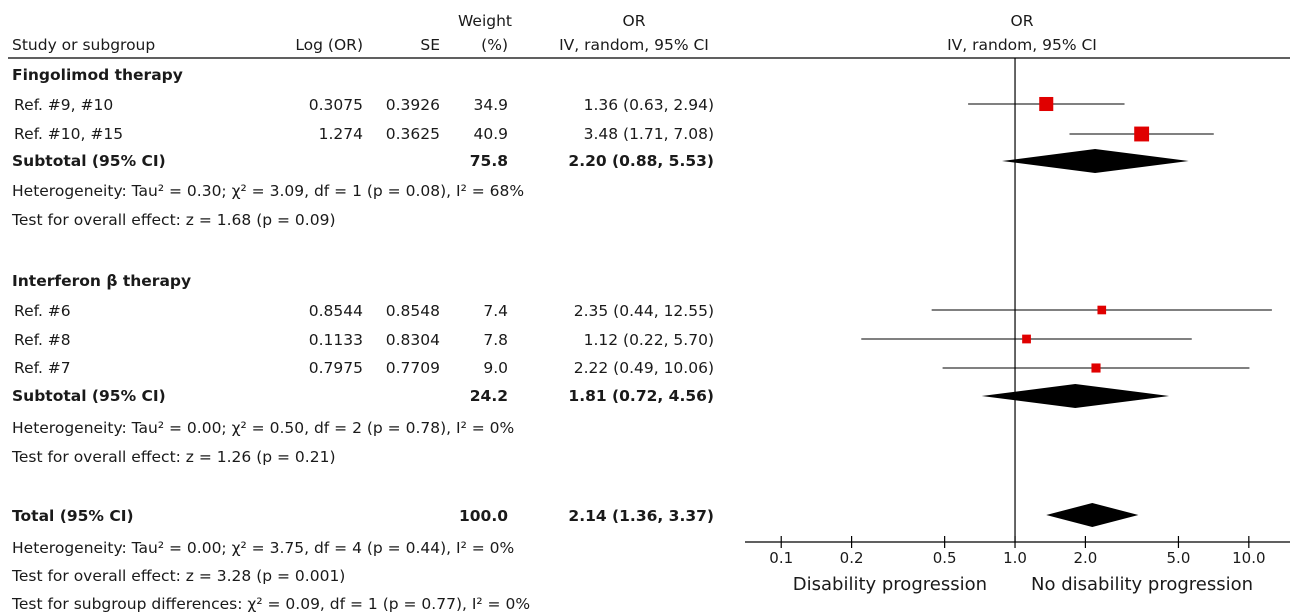  I want to click on study-or-ci: 2.22 (0.49, 10.06), so click(644, 368).